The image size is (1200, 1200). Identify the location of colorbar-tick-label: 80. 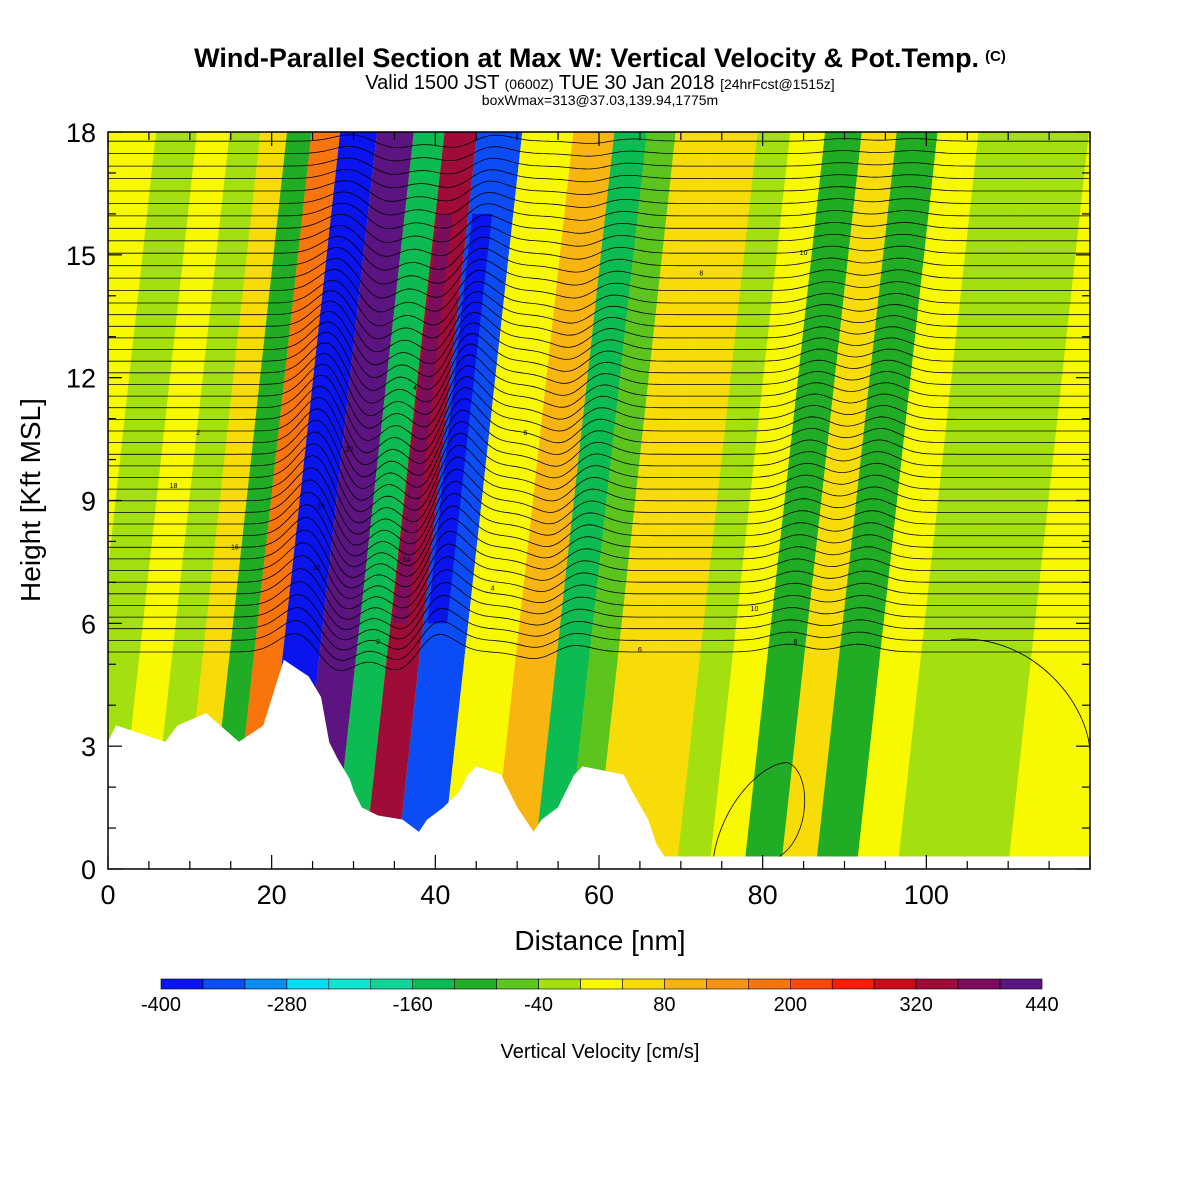
(664, 1005).